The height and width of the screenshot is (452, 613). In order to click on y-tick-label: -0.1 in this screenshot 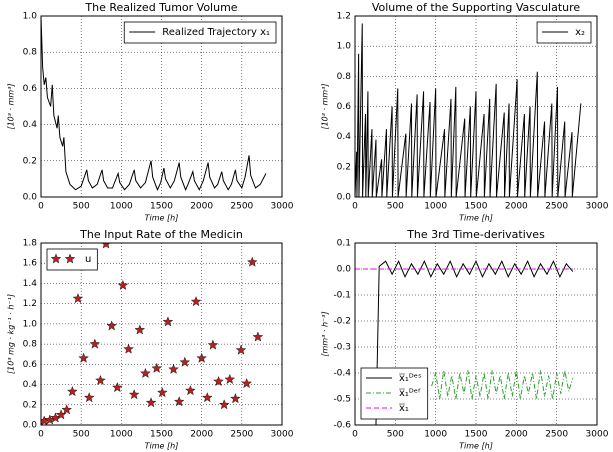, I will do `click(342, 296)`.